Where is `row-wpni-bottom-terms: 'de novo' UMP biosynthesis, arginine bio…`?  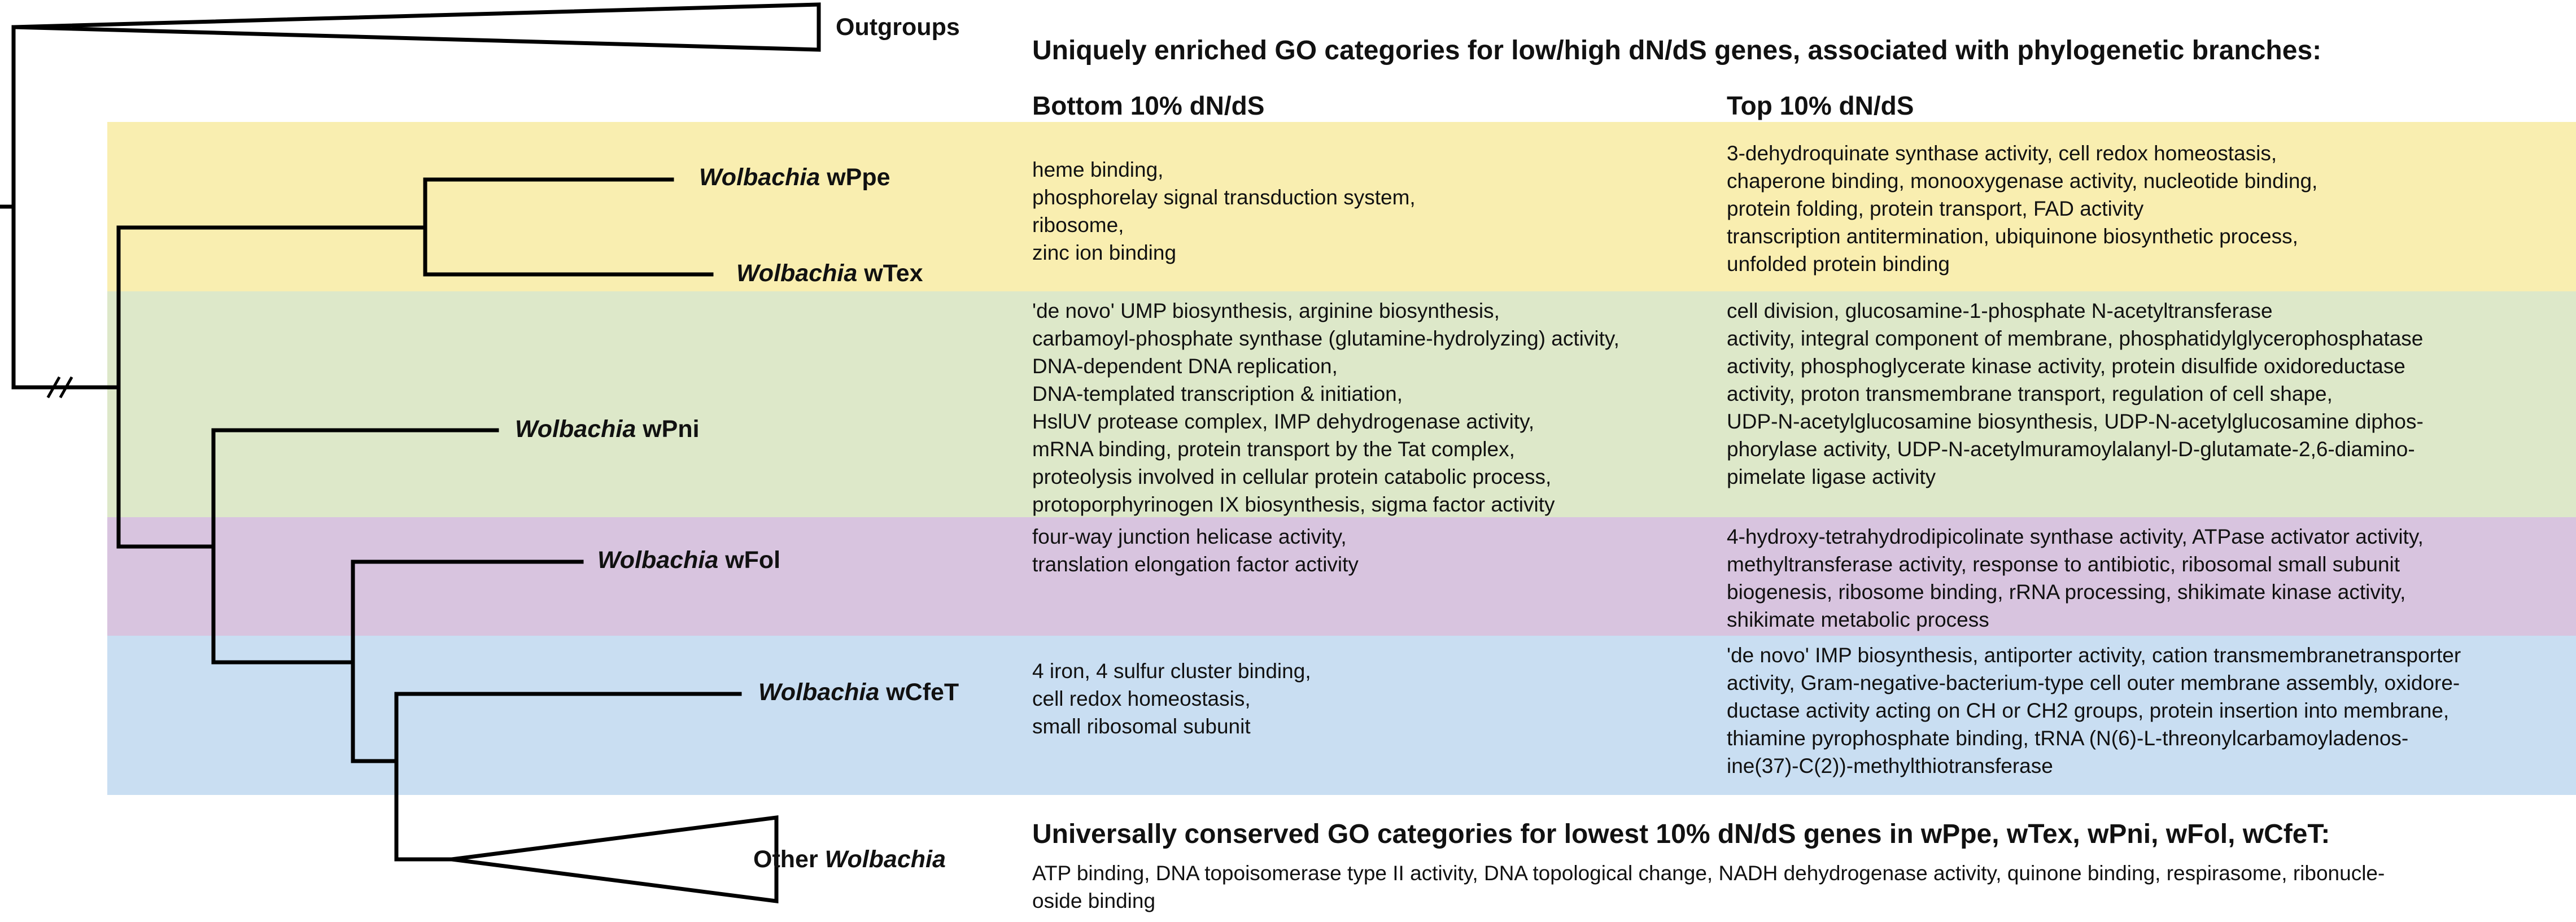
row-wpni-bottom-terms: 'de novo' UMP biosynthesis, arginine bio… is located at coordinates (1326, 408).